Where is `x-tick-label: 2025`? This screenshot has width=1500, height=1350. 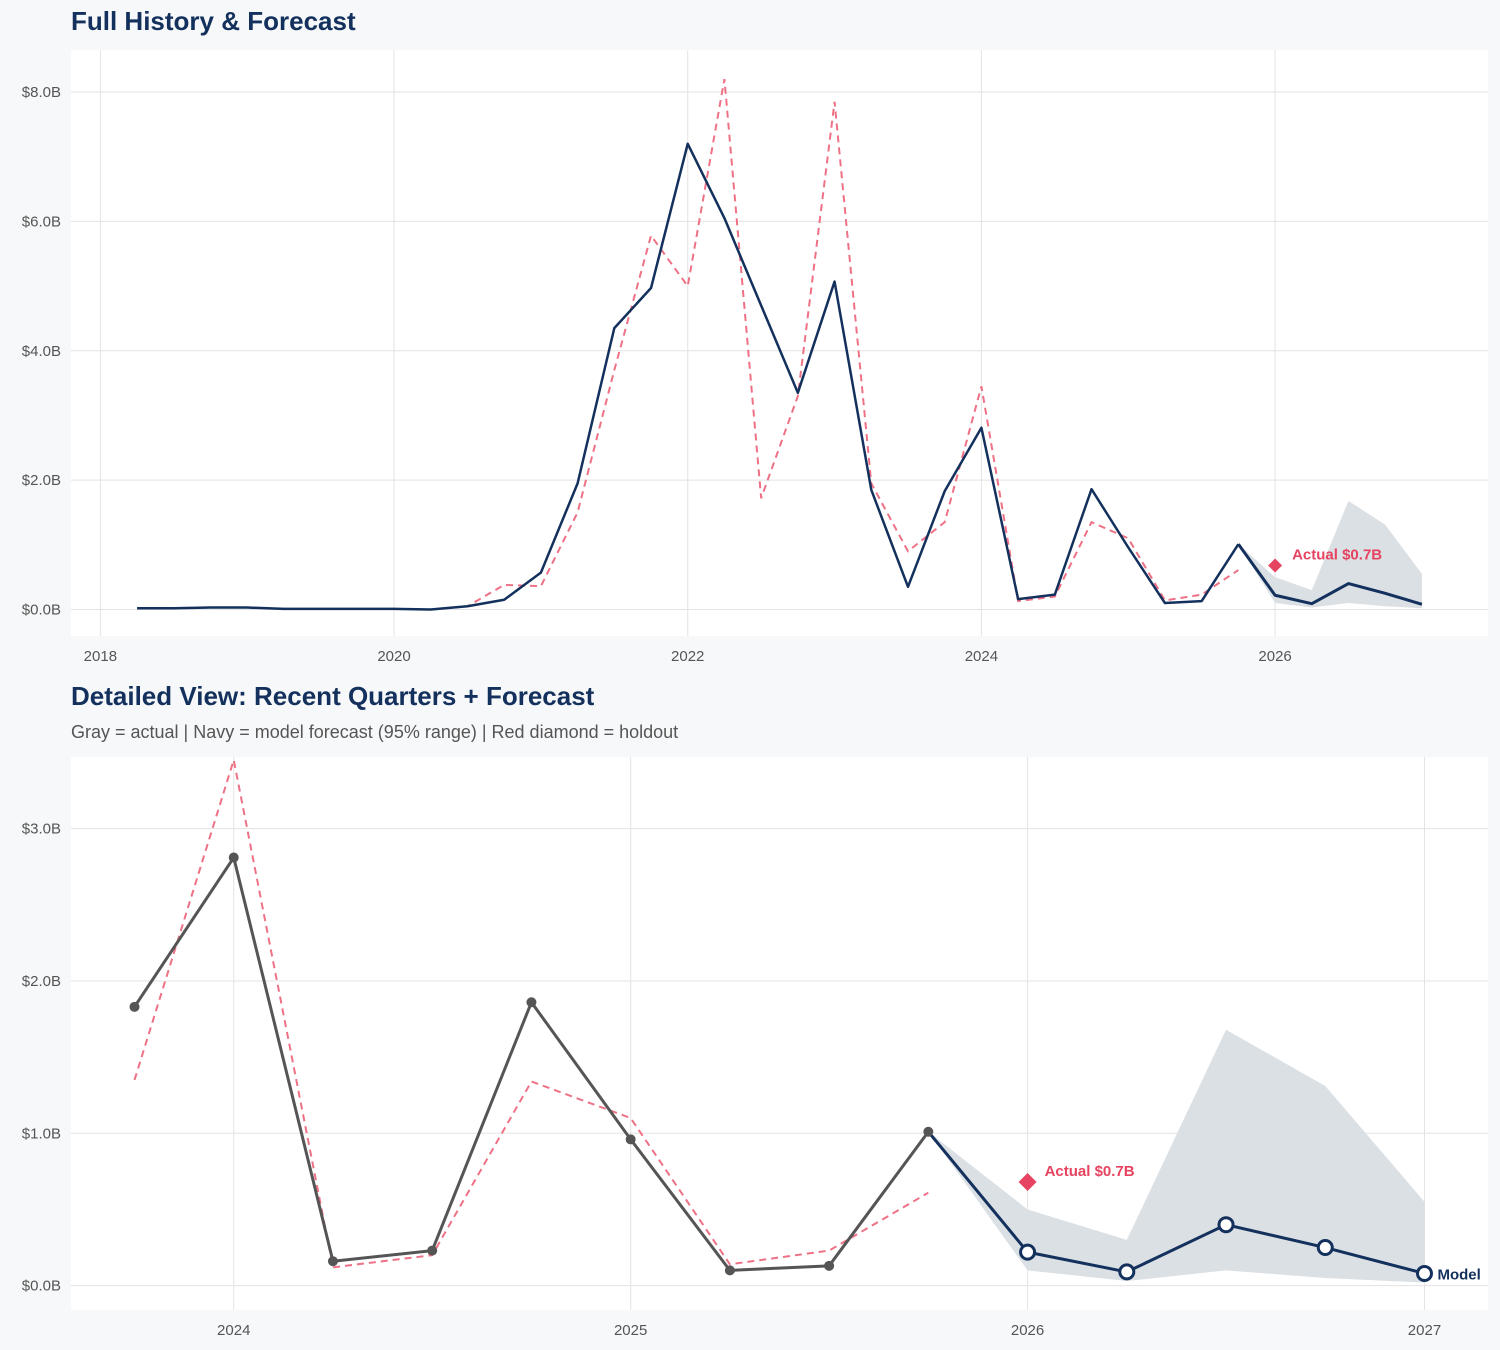
x-tick-label: 2025 is located at coordinates (630, 1330).